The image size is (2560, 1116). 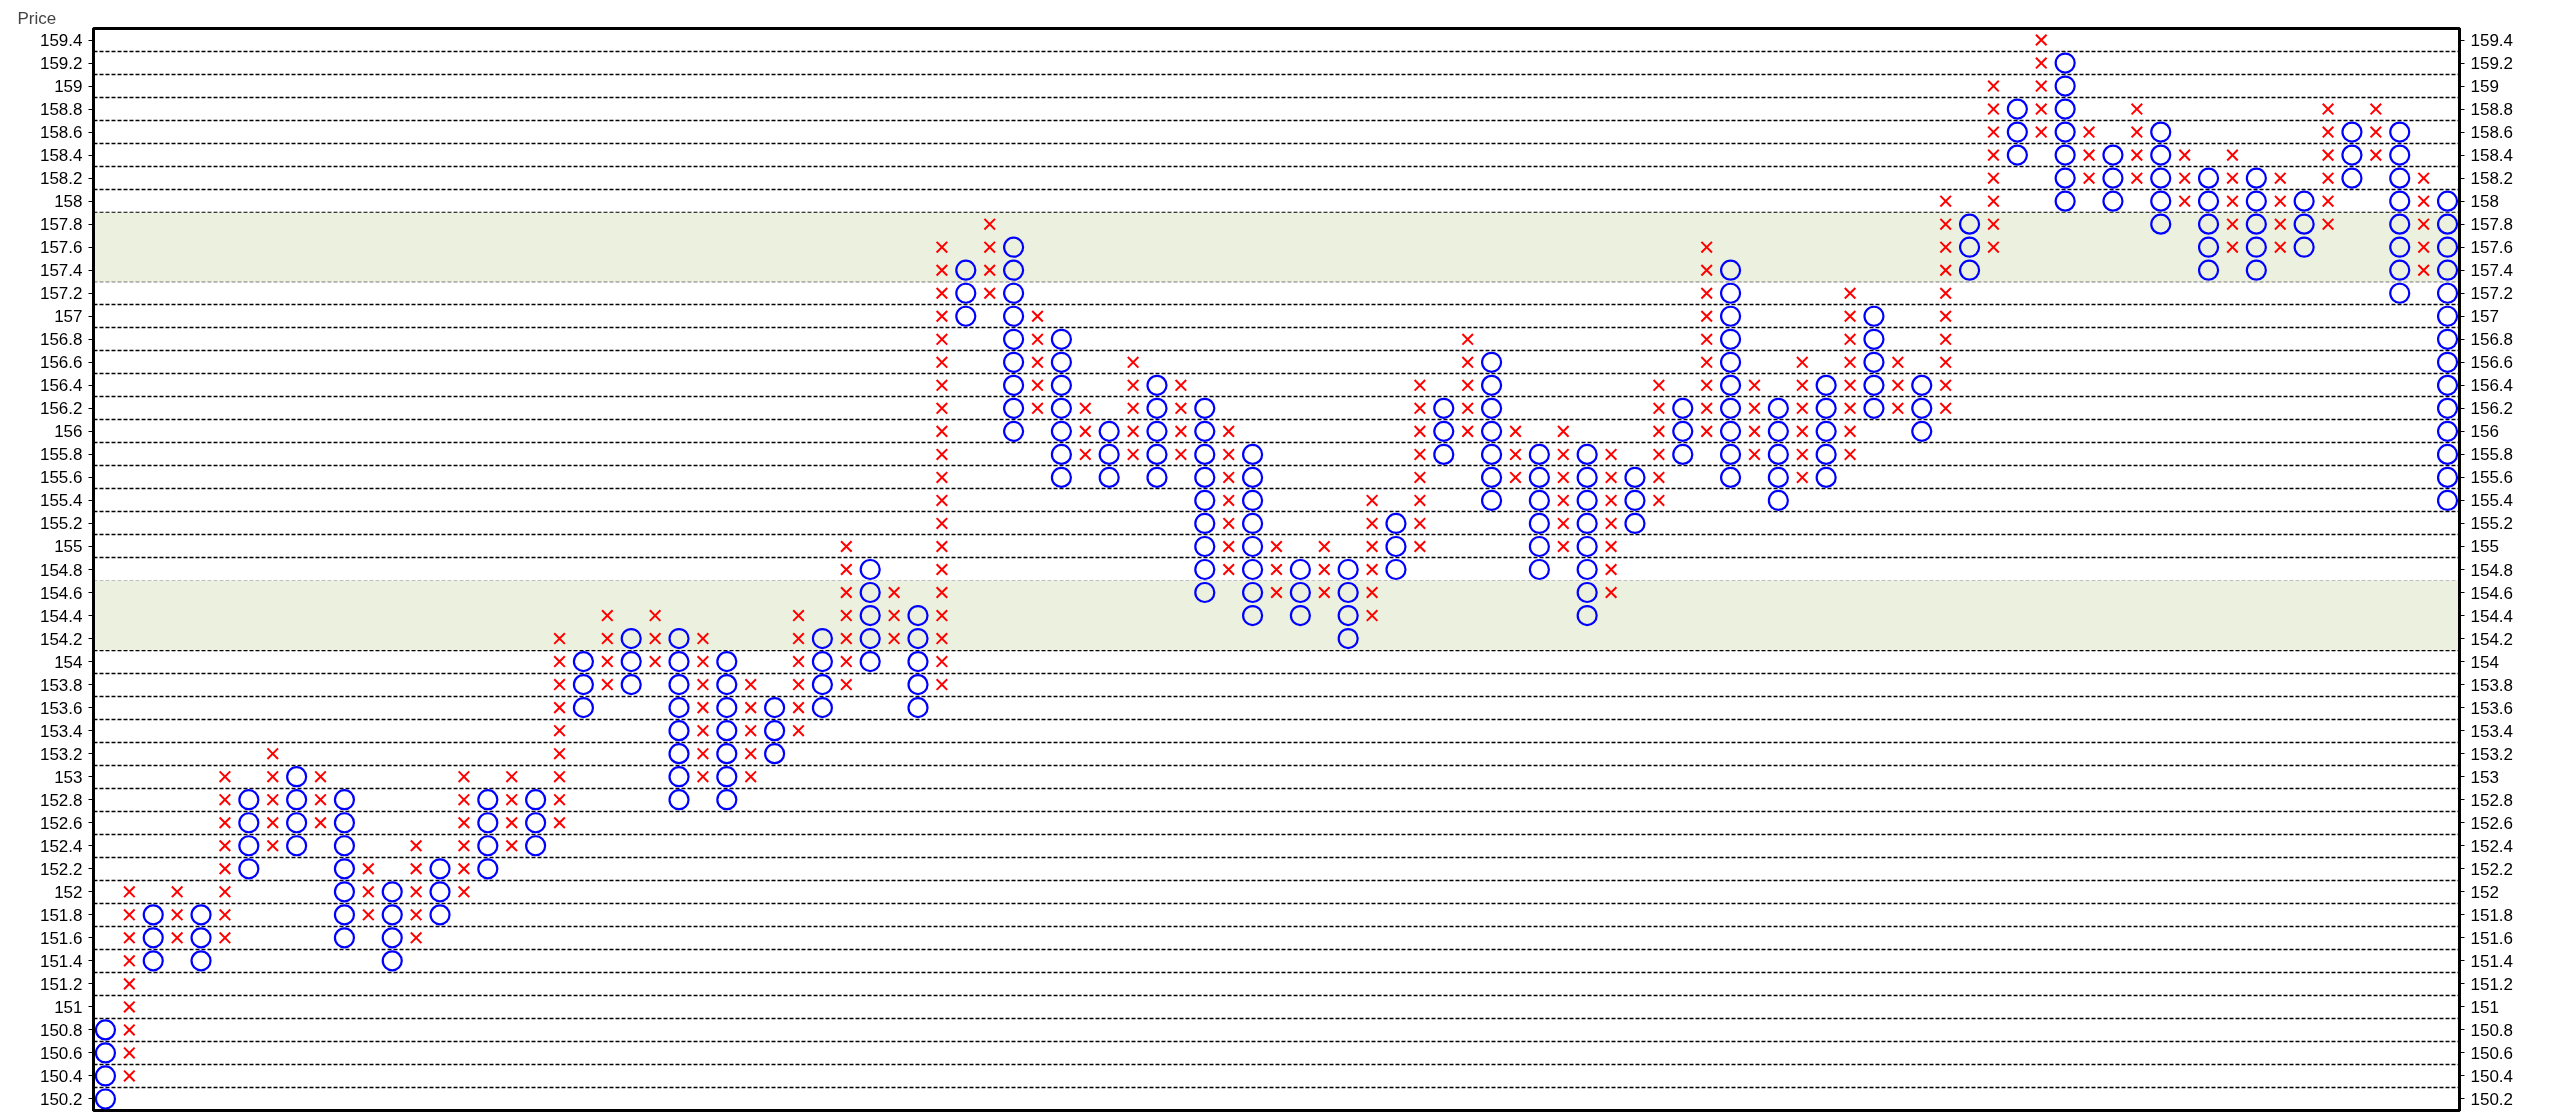 I want to click on y-tick-label: 156.4, so click(x=61, y=386).